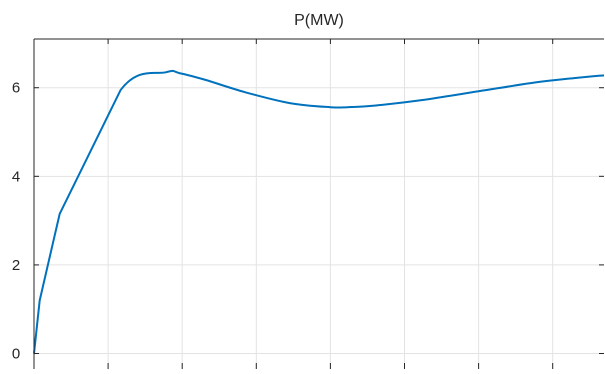  I want to click on chart-title: P(MW), so click(319, 20).